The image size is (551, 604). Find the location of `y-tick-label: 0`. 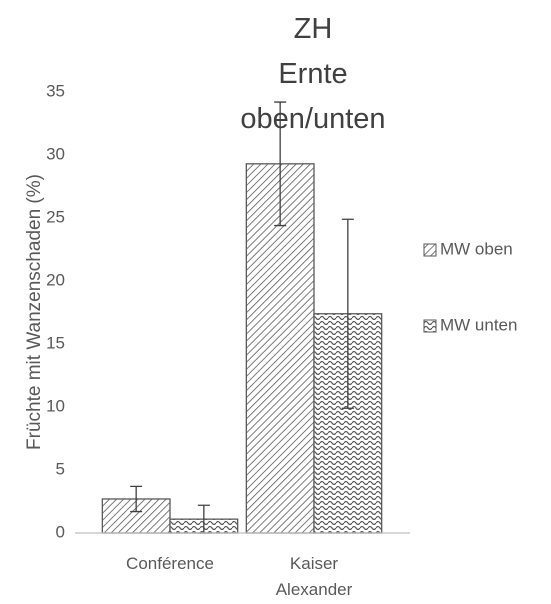

y-tick-label: 0 is located at coordinates (60, 531).